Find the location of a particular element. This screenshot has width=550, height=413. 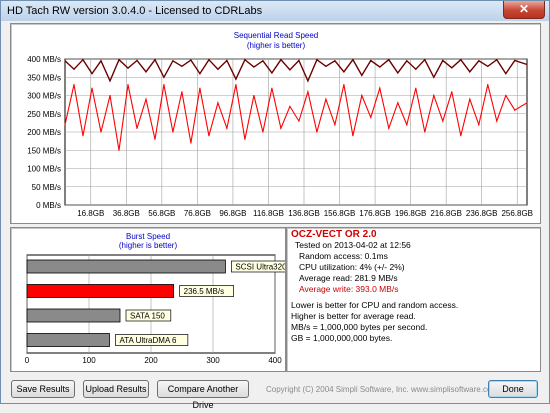

note-line: GB = 1,000,000,000 bytes. is located at coordinates (342, 338).